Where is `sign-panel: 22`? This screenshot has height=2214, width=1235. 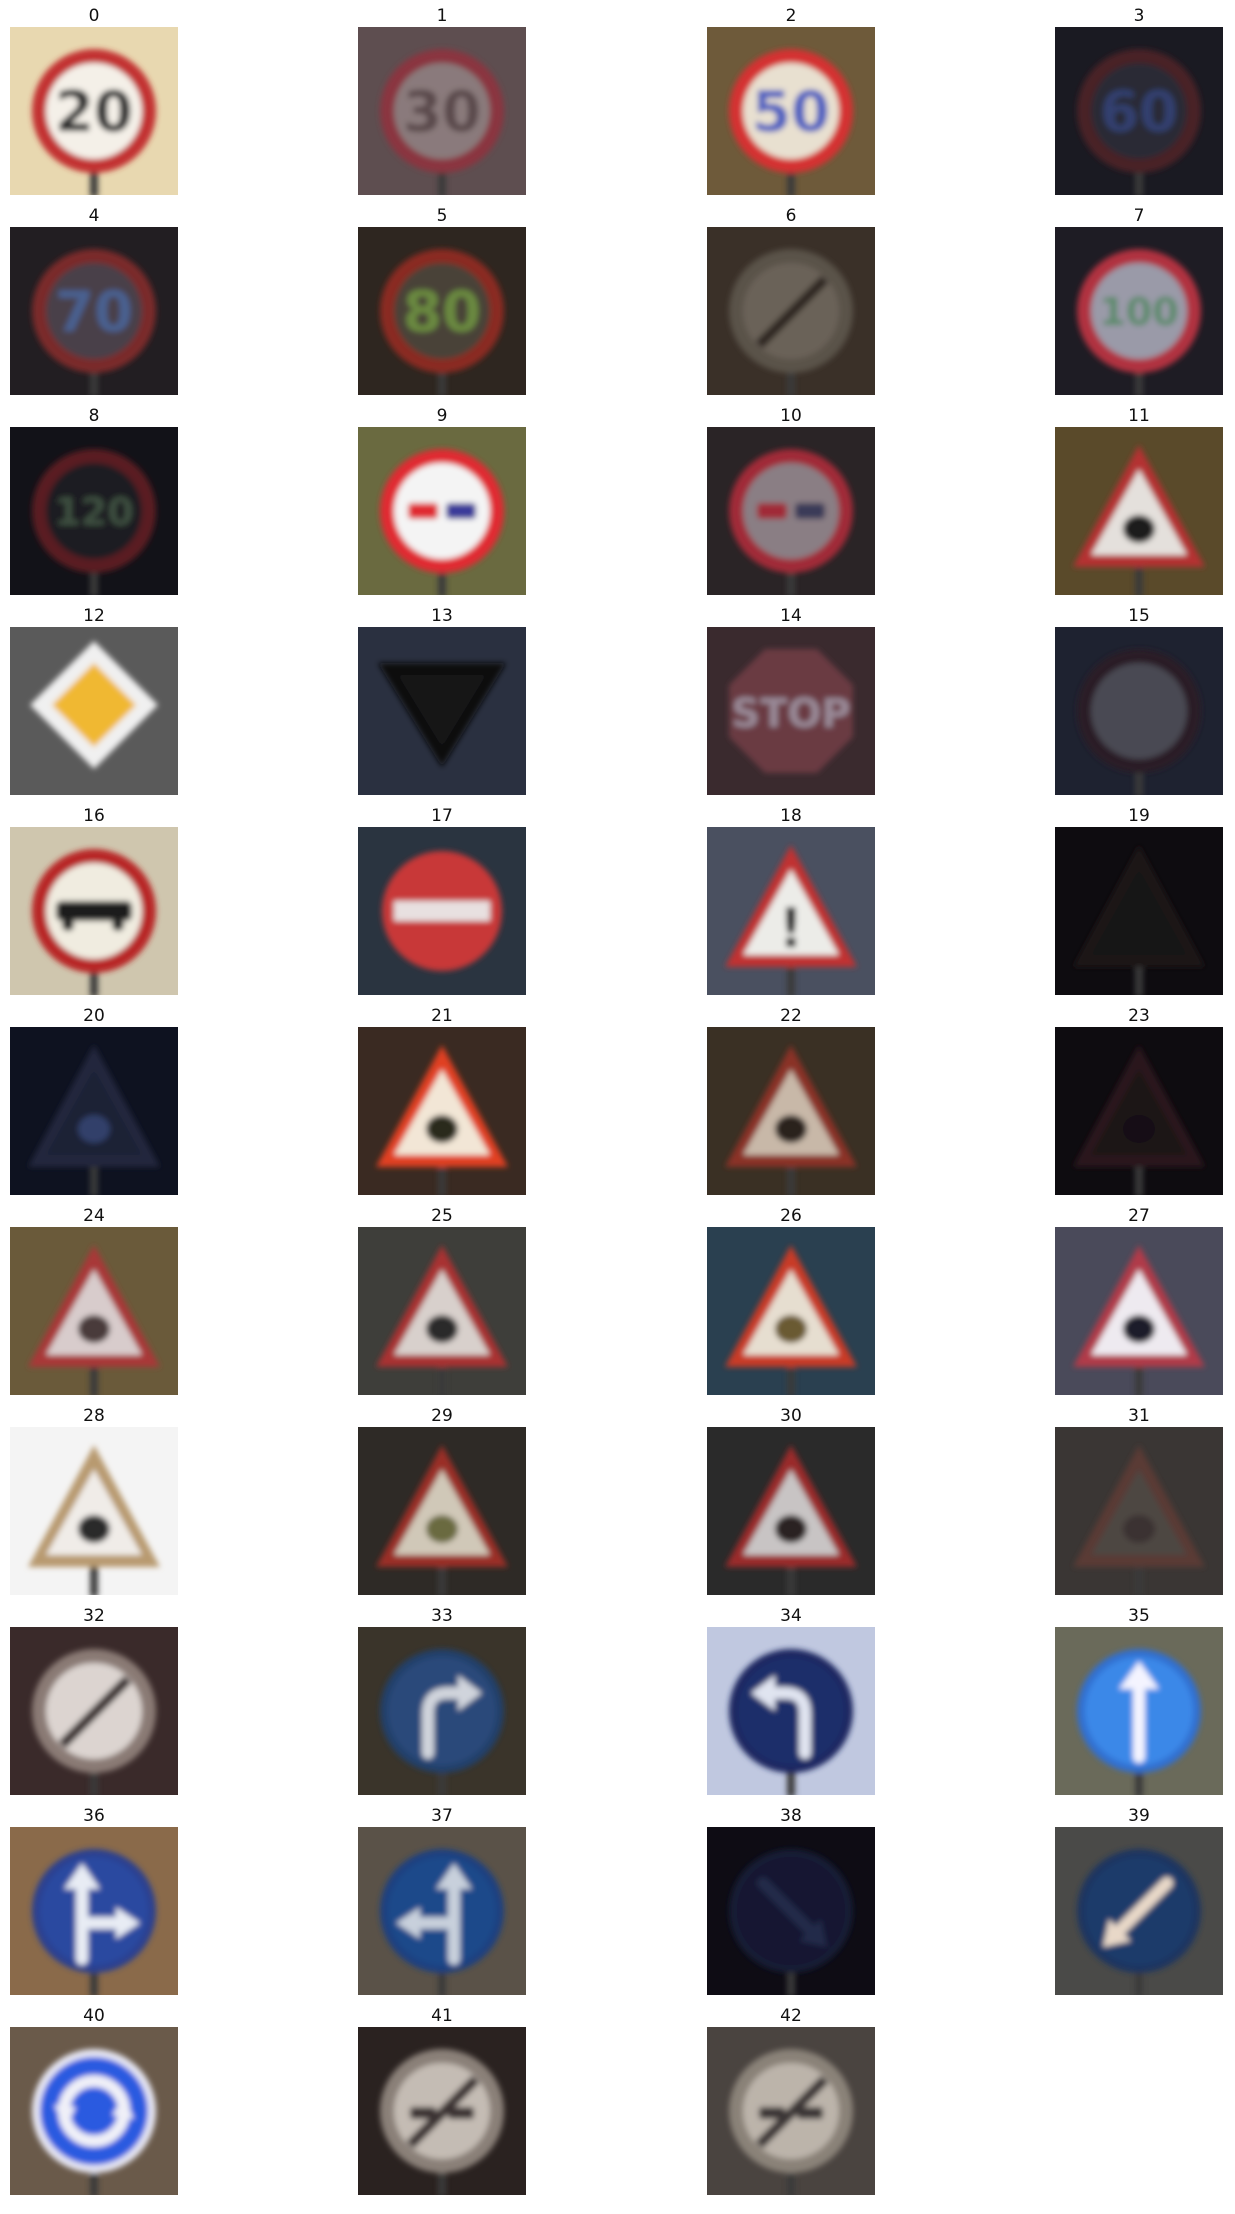
sign-panel: 22 is located at coordinates (791, 1100).